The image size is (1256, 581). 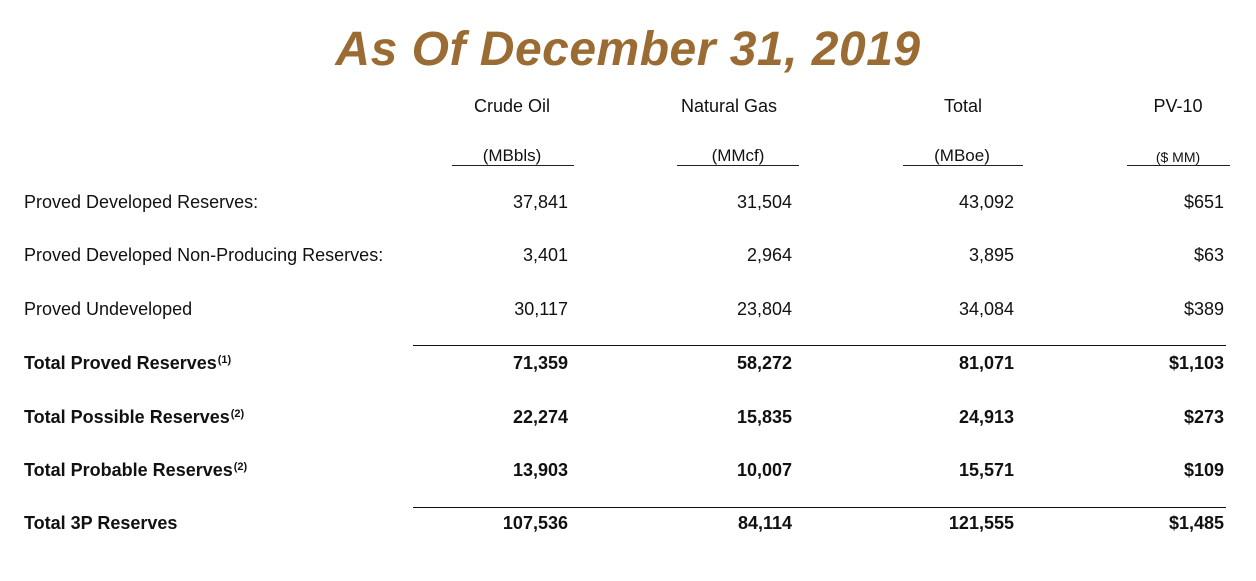 What do you see at coordinates (764, 470) in the screenshot?
I see `cell-natural-gas: 10,007` at bounding box center [764, 470].